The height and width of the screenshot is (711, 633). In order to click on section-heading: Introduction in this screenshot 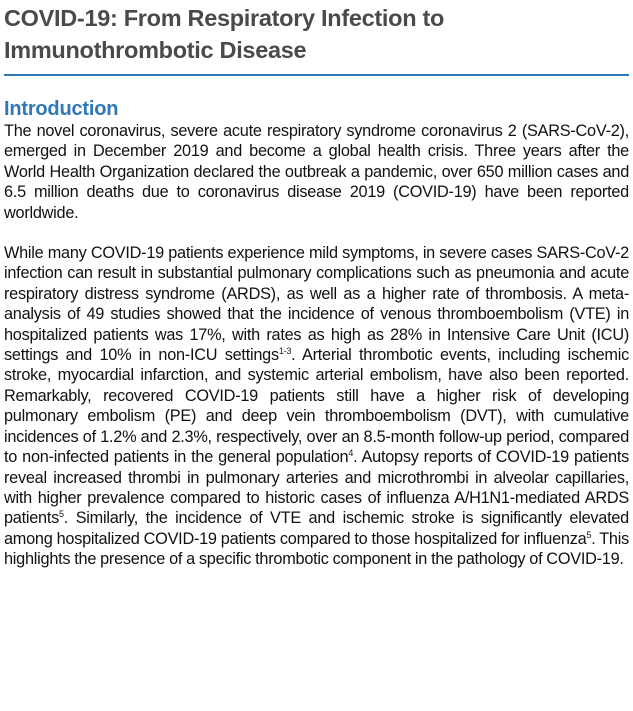, I will do `click(316, 109)`.